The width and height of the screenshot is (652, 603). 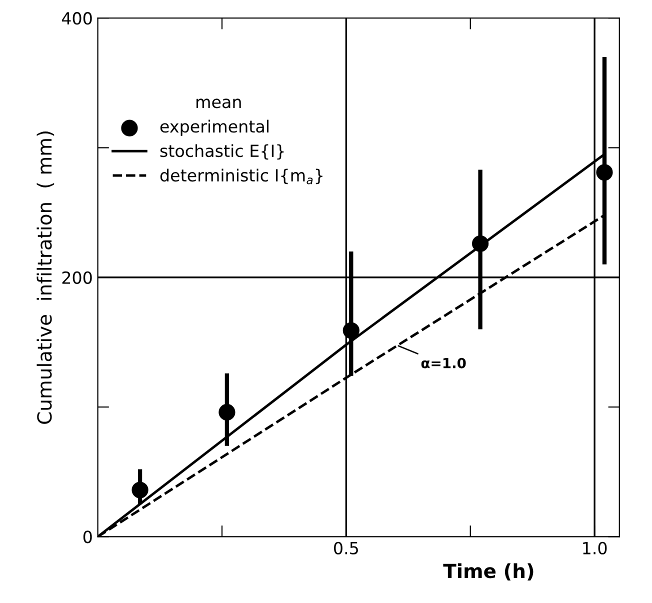 What do you see at coordinates (222, 152) in the screenshot?
I see `legend-label: stochastic E{I}` at bounding box center [222, 152].